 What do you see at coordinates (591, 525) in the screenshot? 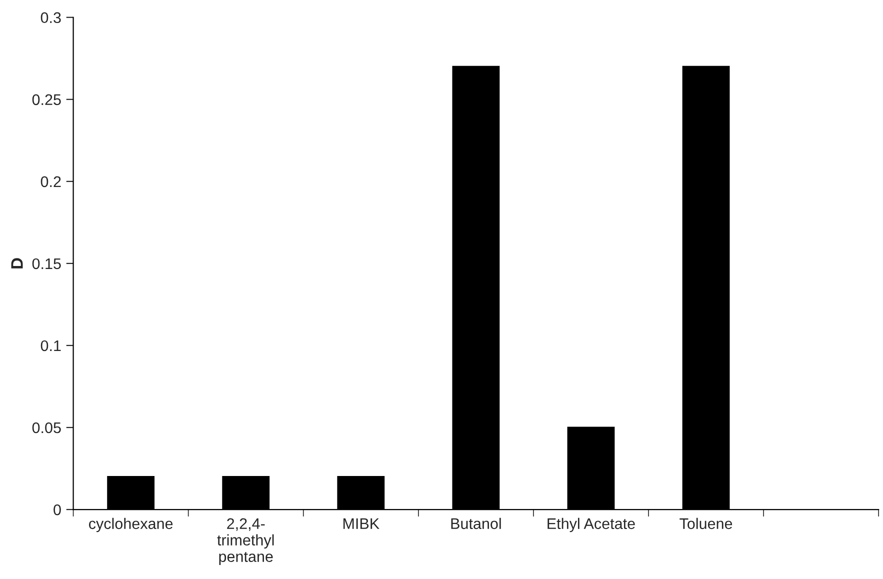
I see `x-tick-label: Ethyl Acetate` at bounding box center [591, 525].